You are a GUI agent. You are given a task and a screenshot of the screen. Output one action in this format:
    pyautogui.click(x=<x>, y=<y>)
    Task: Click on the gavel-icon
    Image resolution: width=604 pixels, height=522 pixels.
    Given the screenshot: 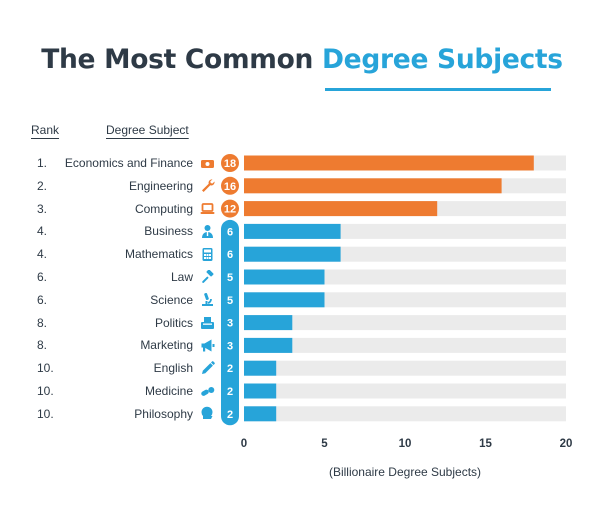 What is the action you would take?
    pyautogui.click(x=208, y=276)
    